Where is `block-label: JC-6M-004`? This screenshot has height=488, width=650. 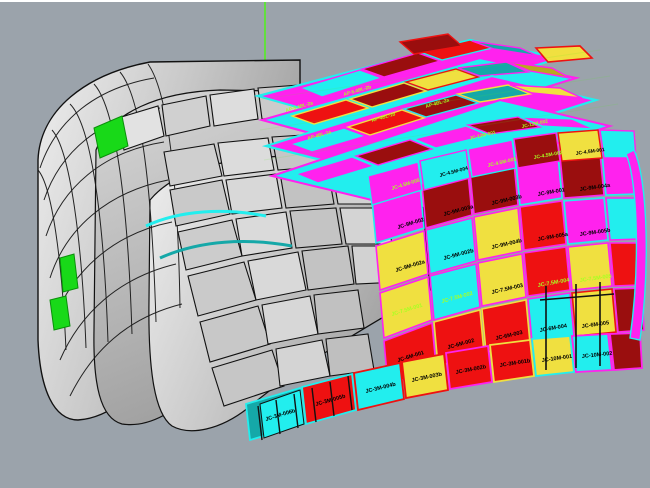
block-label: JC-6M-004 is located at coordinates (553, 328).